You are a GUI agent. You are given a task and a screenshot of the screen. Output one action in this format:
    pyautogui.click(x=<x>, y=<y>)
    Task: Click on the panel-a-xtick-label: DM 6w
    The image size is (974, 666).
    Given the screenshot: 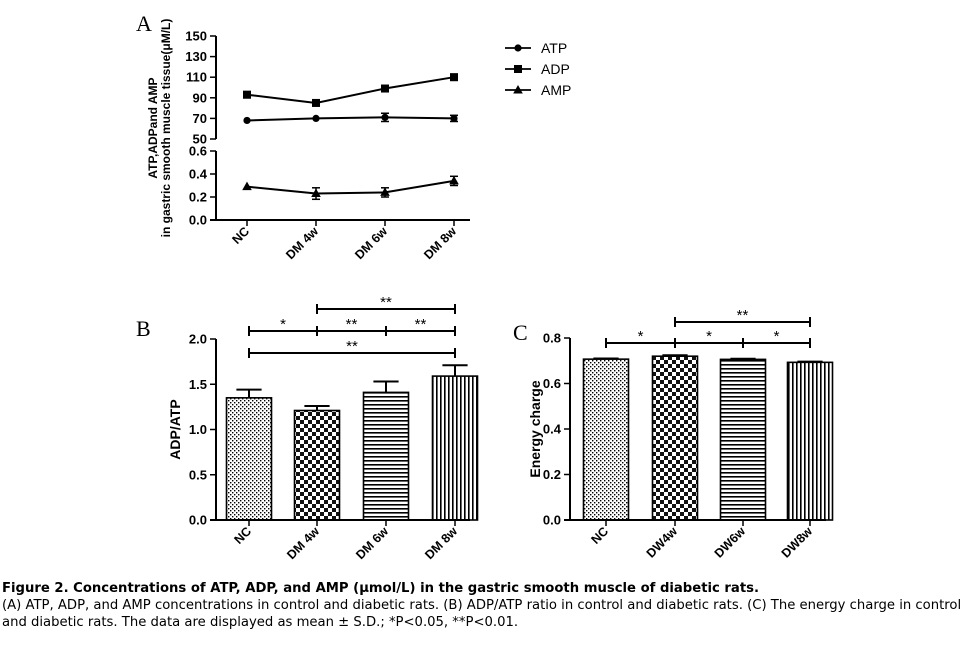 What is the action you would take?
    pyautogui.click(x=371, y=243)
    